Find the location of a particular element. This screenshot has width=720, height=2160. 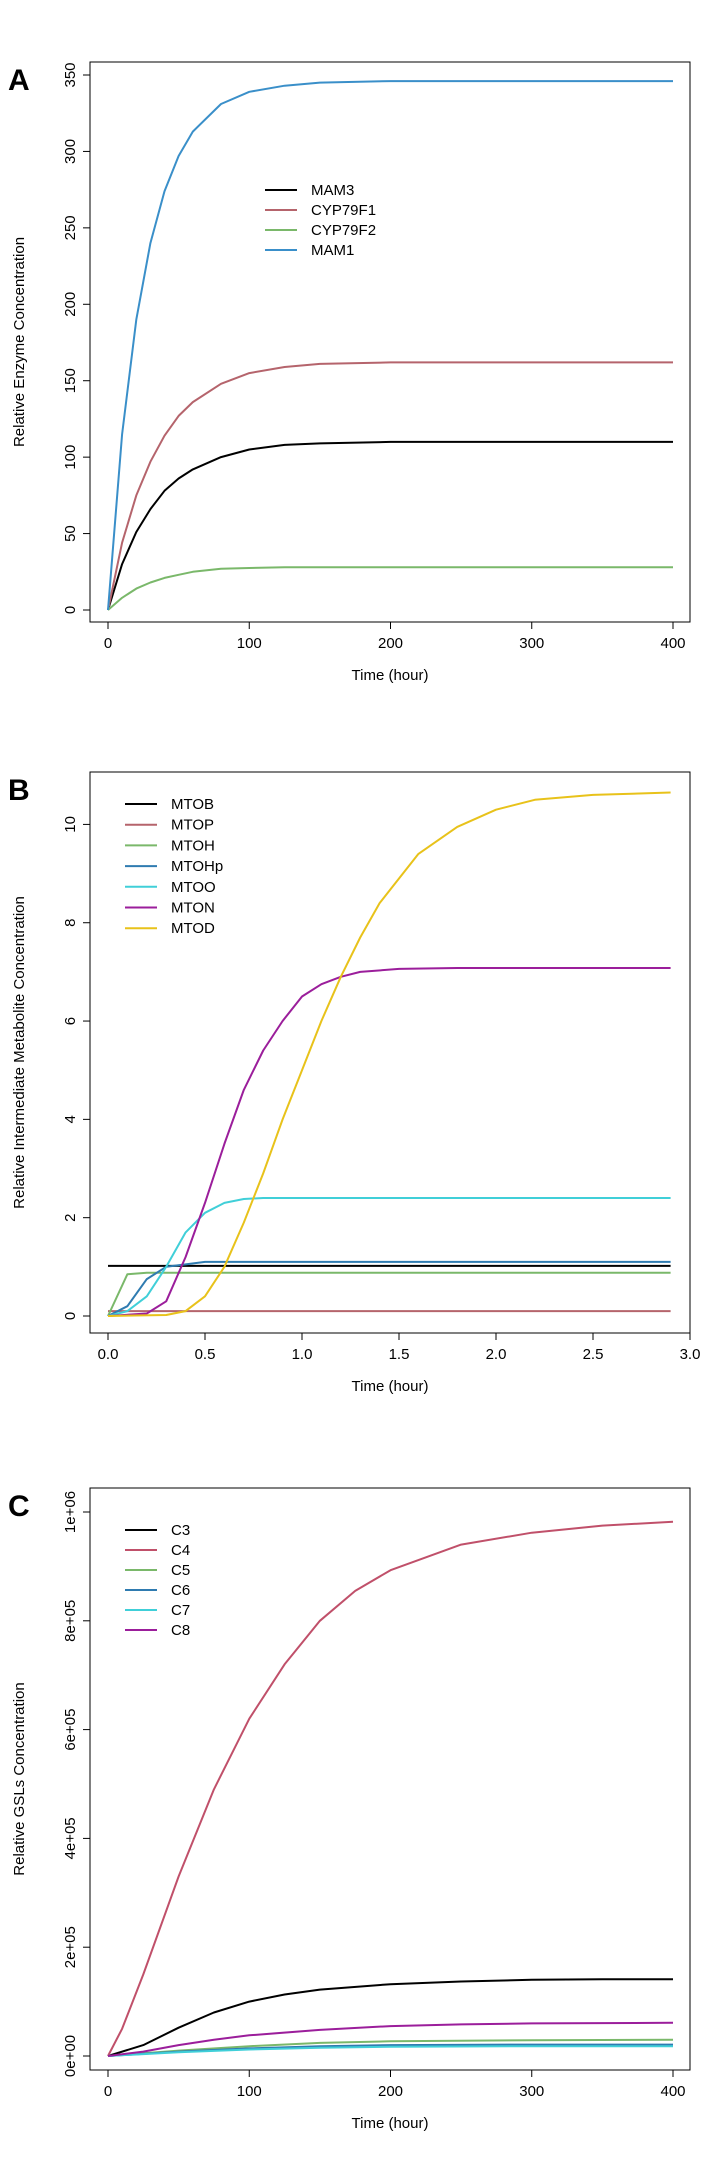

panel-b-legend-label-mtoh: MTOH is located at coordinates (193, 845).